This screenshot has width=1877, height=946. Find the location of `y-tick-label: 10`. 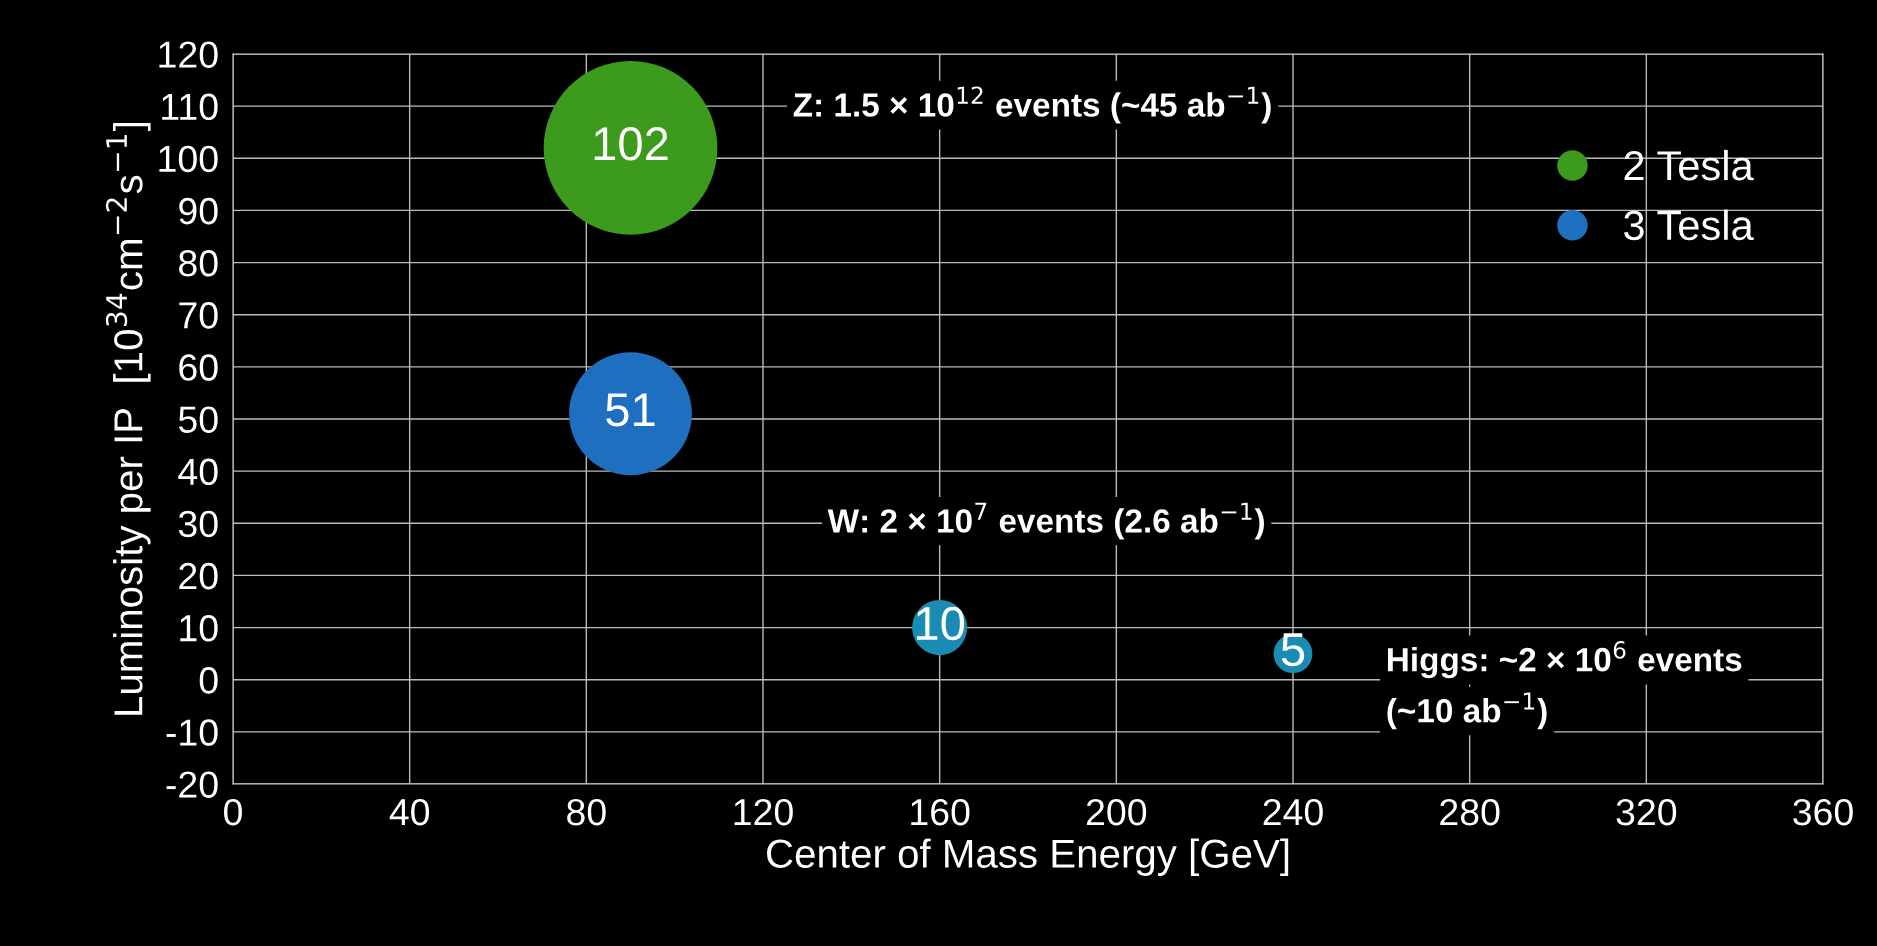

y-tick-label: 10 is located at coordinates (199, 628).